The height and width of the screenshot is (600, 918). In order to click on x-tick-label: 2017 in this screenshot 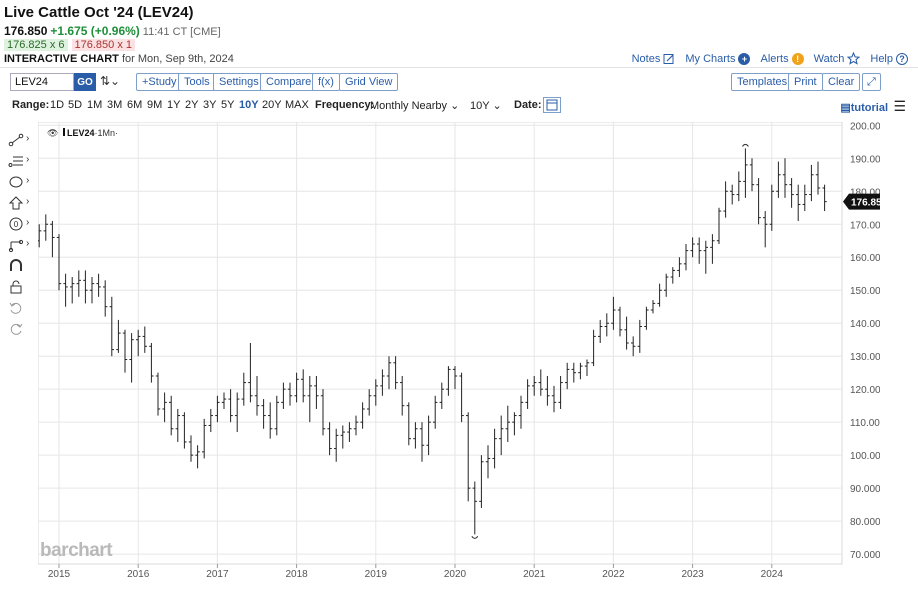, I will do `click(217, 574)`.